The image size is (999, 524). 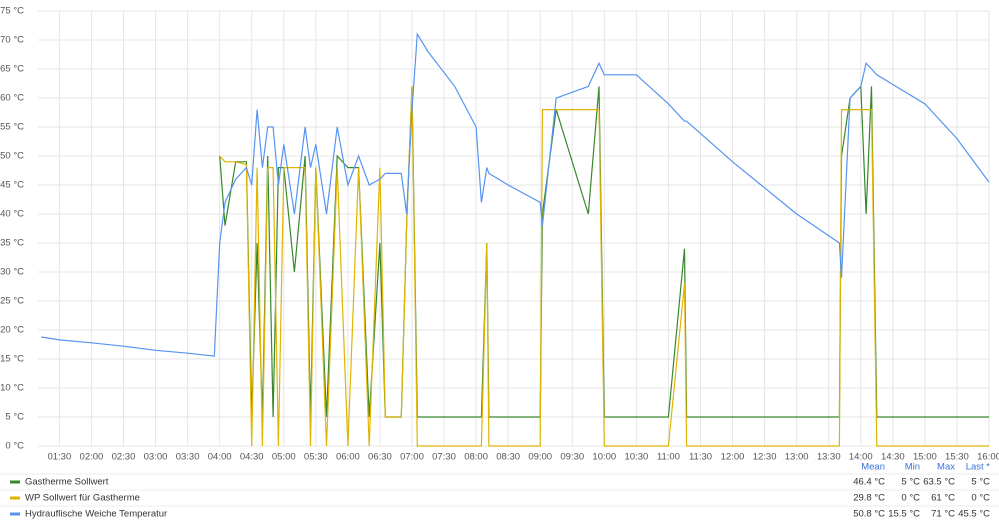 What do you see at coordinates (380, 457) in the screenshot?
I see `x-tick-label: 06:30` at bounding box center [380, 457].